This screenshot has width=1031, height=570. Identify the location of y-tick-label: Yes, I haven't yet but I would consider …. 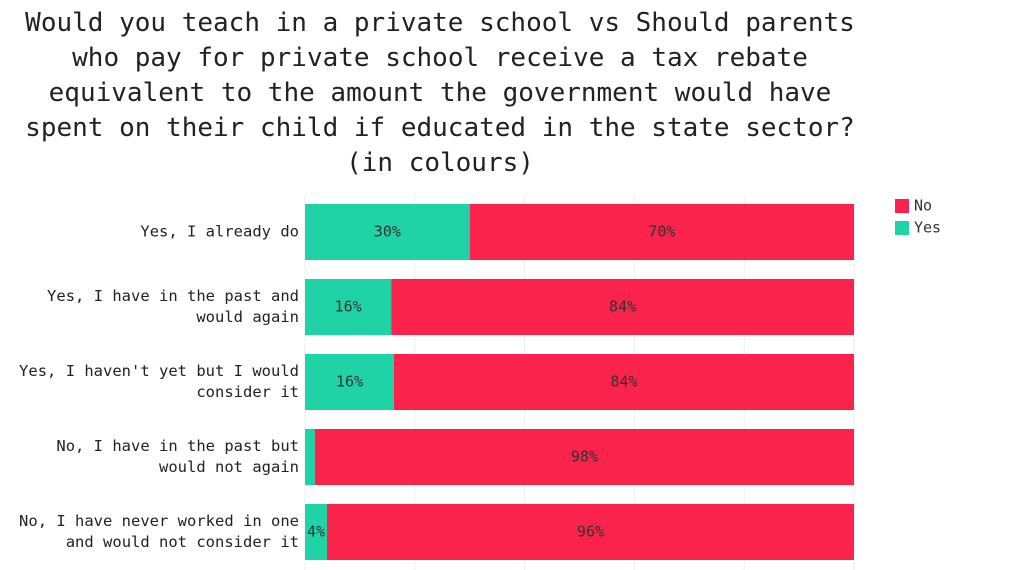
(159, 381).